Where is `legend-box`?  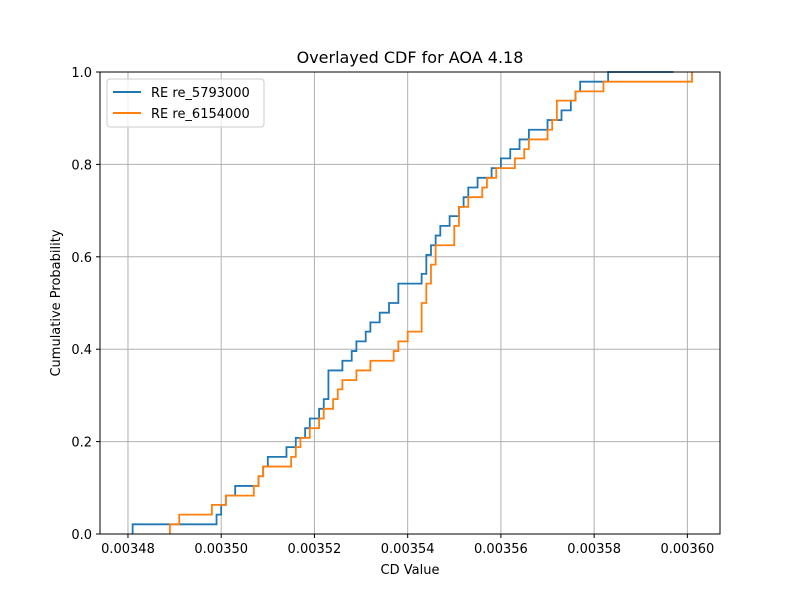
legend-box is located at coordinates (185, 103).